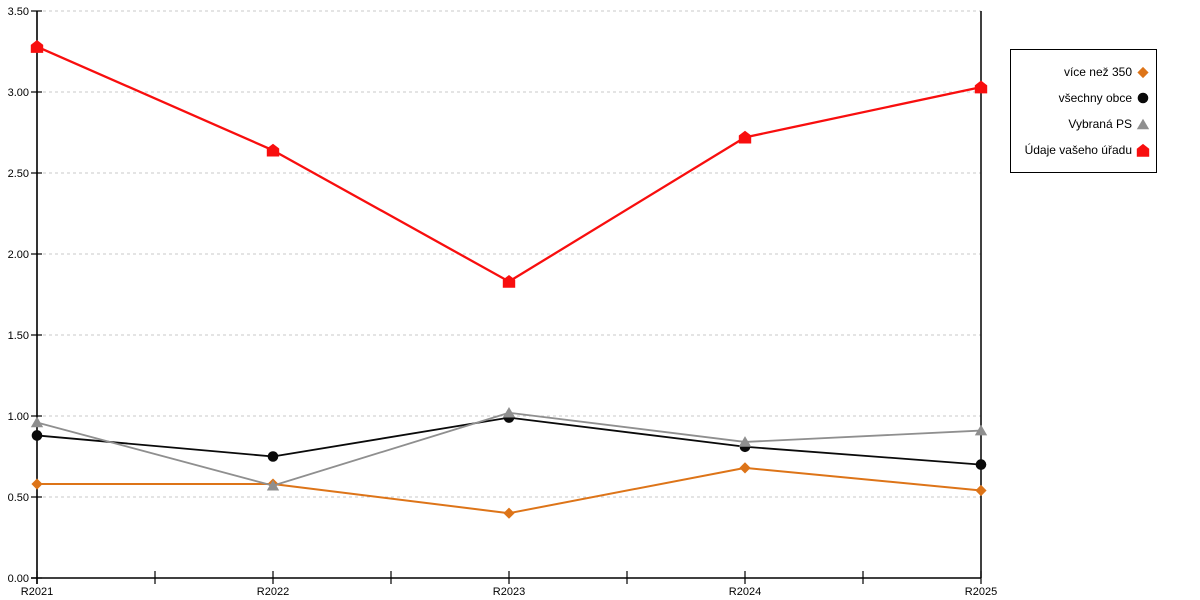 This screenshot has height=600, width=1200. Describe the element at coordinates (1100, 124) in the screenshot. I see `legend-label: Vybraná PS` at that location.